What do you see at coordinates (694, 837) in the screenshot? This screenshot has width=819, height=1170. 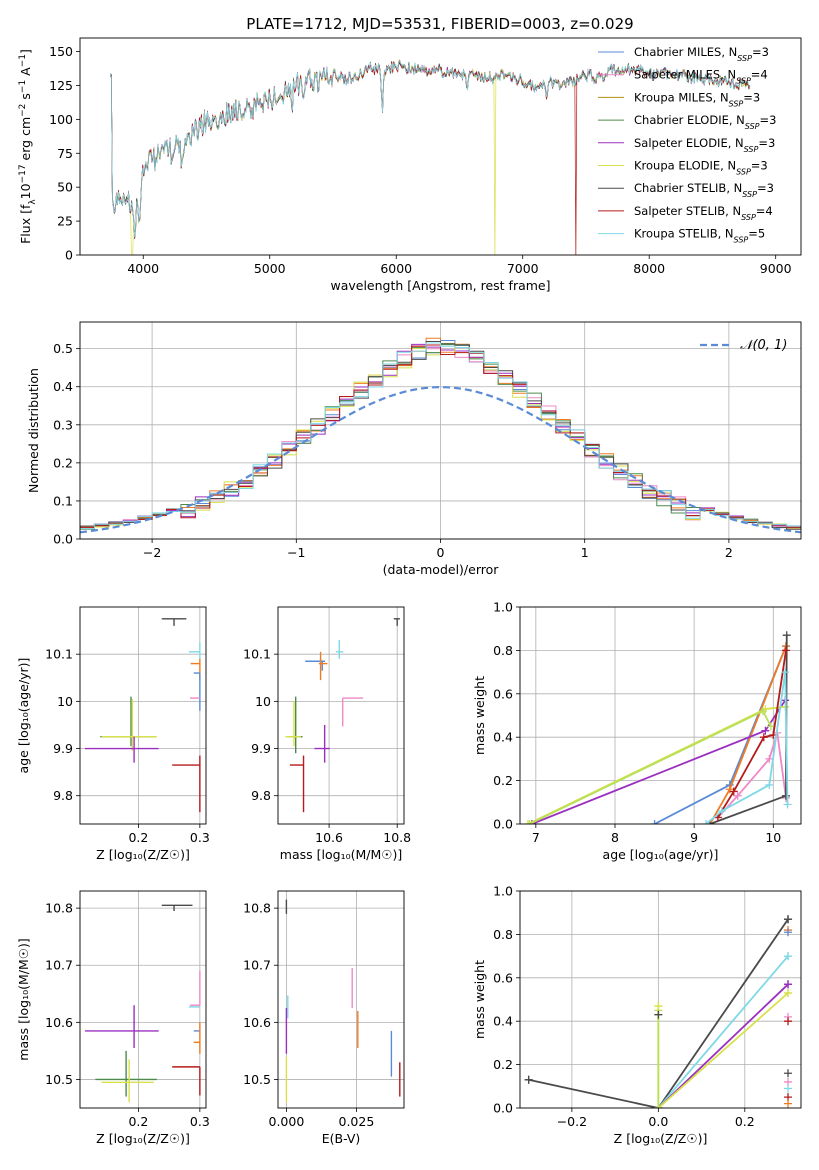 I see `x-tick-label: 9` at bounding box center [694, 837].